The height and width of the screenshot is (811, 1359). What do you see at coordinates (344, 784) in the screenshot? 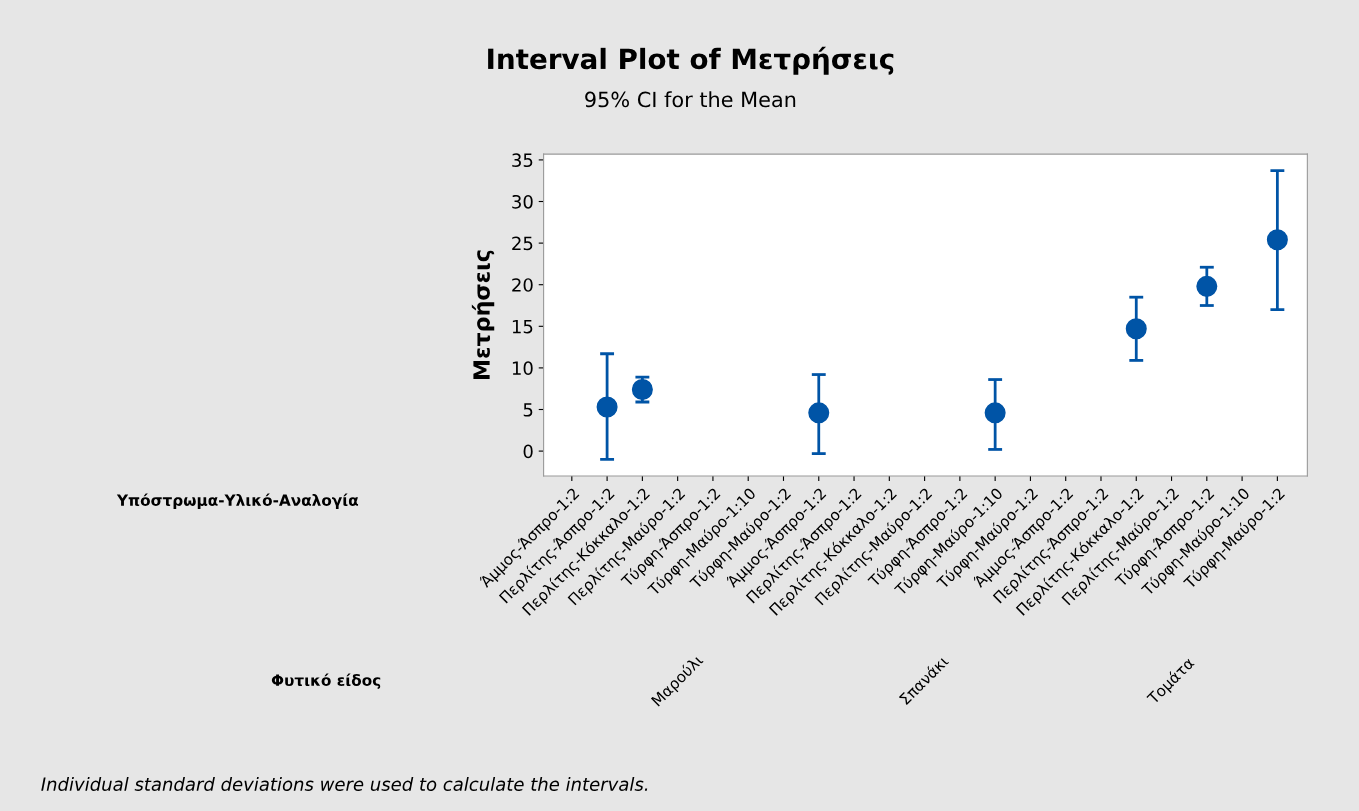
I see `text: Individual standard deviations were used to calculate the intervals.` at bounding box center [344, 784].